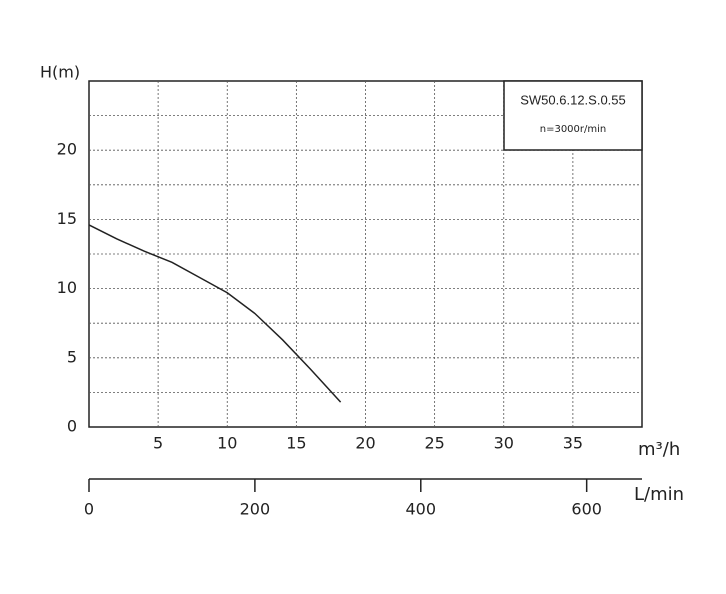 The height and width of the screenshot is (594, 726). I want to click on x2-axis-label: L/min, so click(659, 494).